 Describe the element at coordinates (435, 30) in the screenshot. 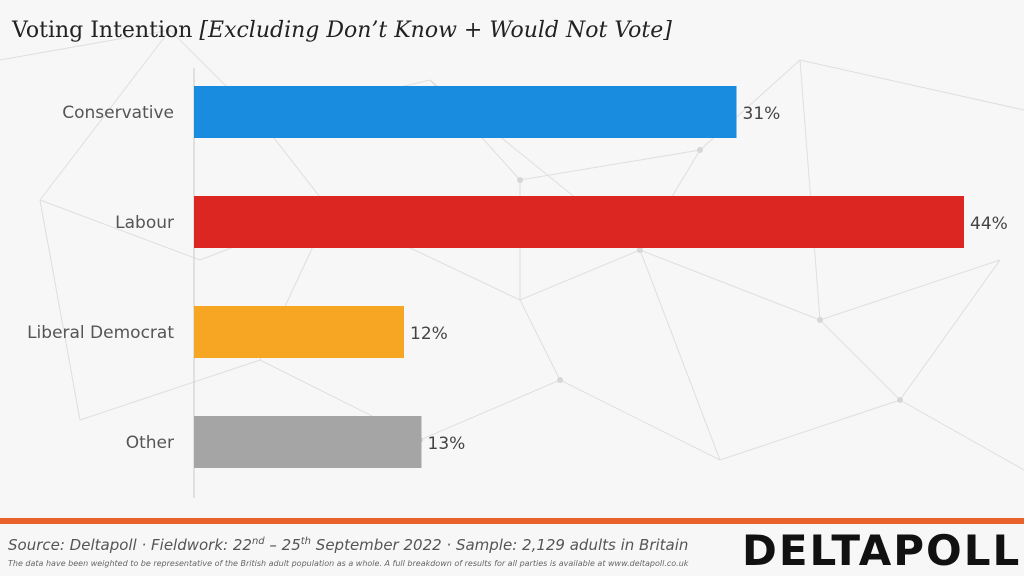

I see `chart-title-subtitle: [Excluding Don’t Know + Would Not Vote]` at that location.